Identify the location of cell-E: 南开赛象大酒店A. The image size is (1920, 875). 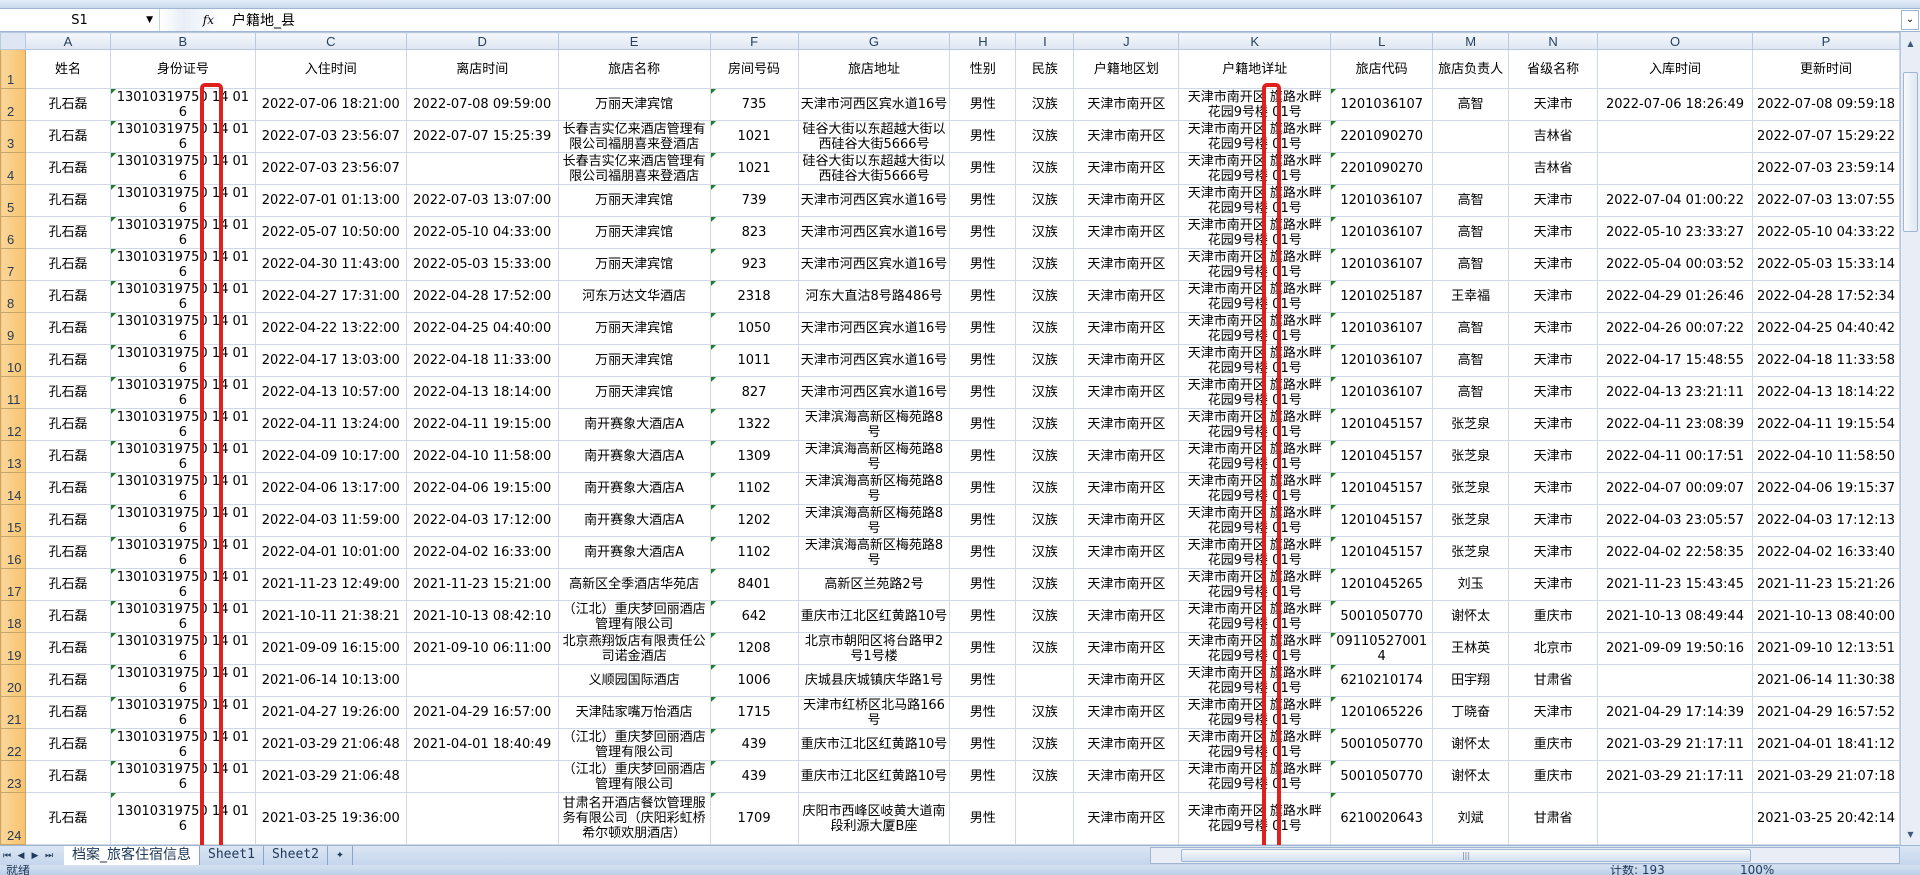
(634, 488).